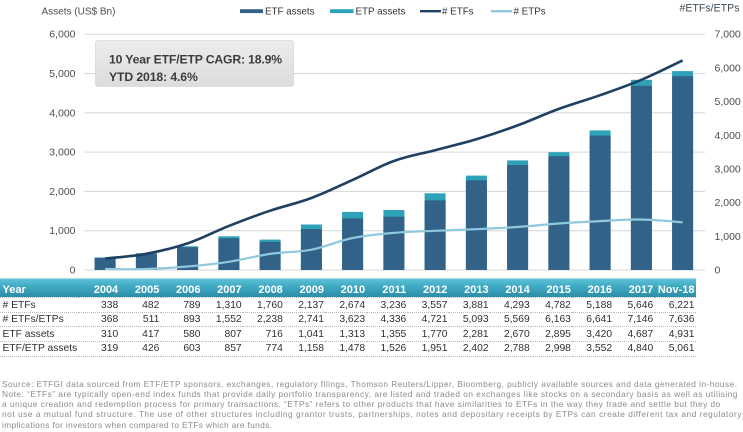 The width and height of the screenshot is (743, 432). I want to click on svg-text: 7,000, so click(728, 35).